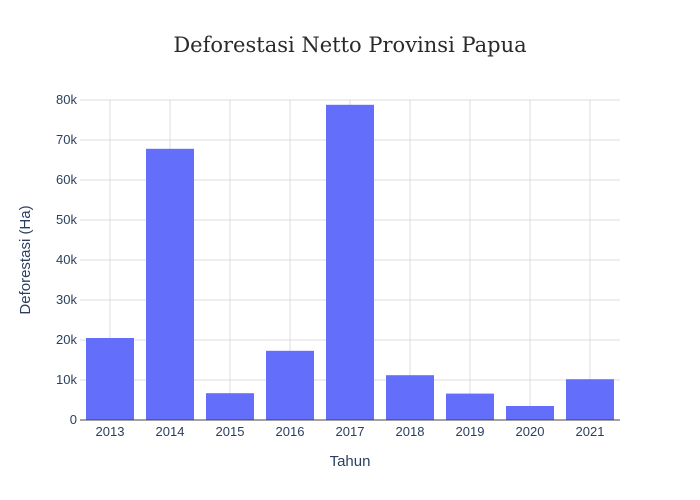 Image resolution: width=700 pixels, height=500 pixels. Describe the element at coordinates (470, 431) in the screenshot. I see `x-tick-label: 2019` at that location.